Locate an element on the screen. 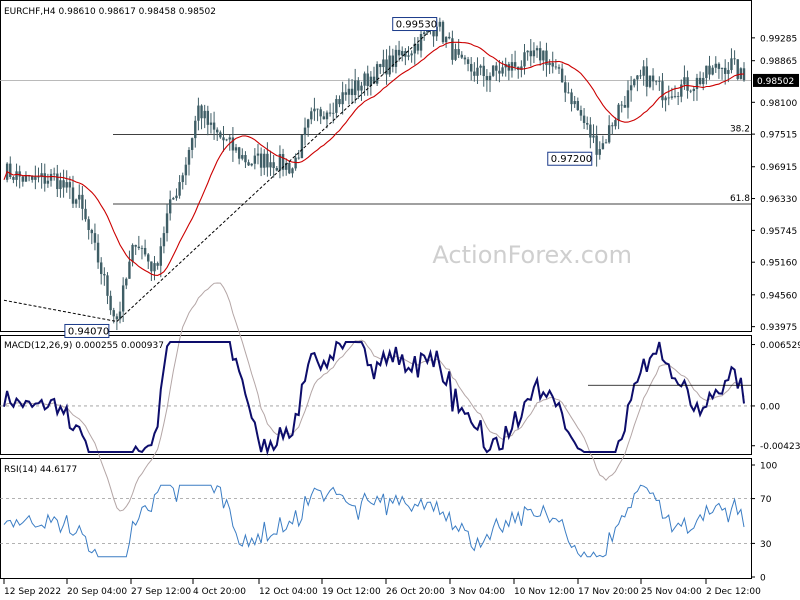 This screenshot has width=800, height=600. time-axis-label: 12 Oct 04:00 is located at coordinates (288, 592).